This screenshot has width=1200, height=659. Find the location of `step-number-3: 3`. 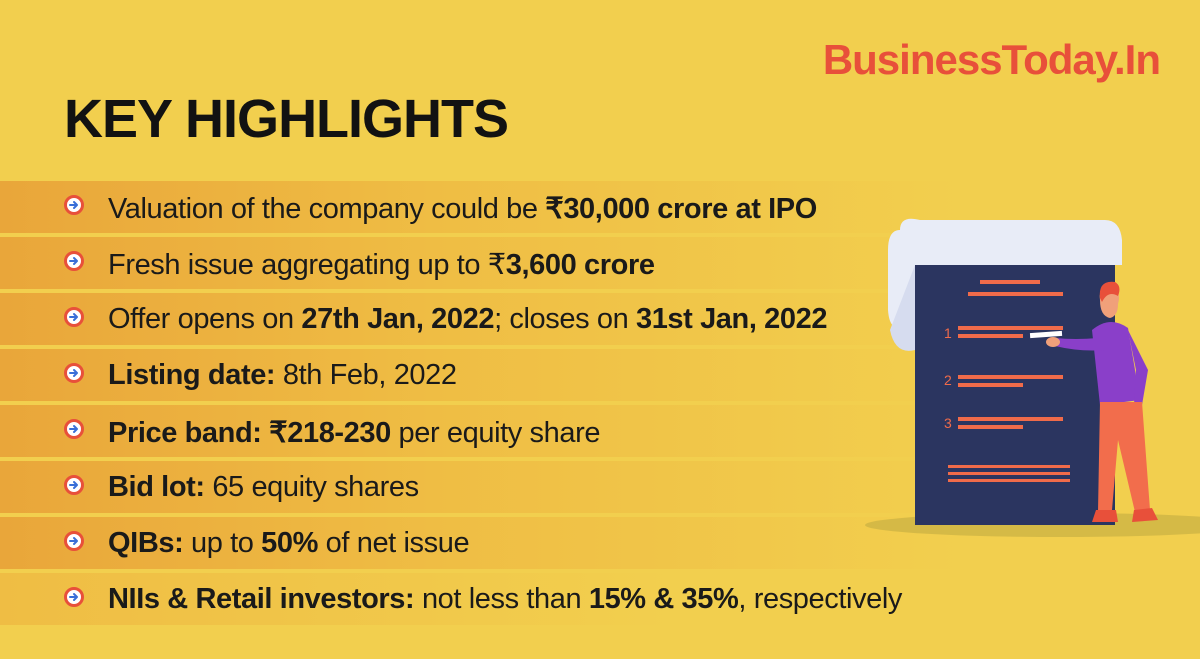

step-number-3: 3 is located at coordinates (948, 423).